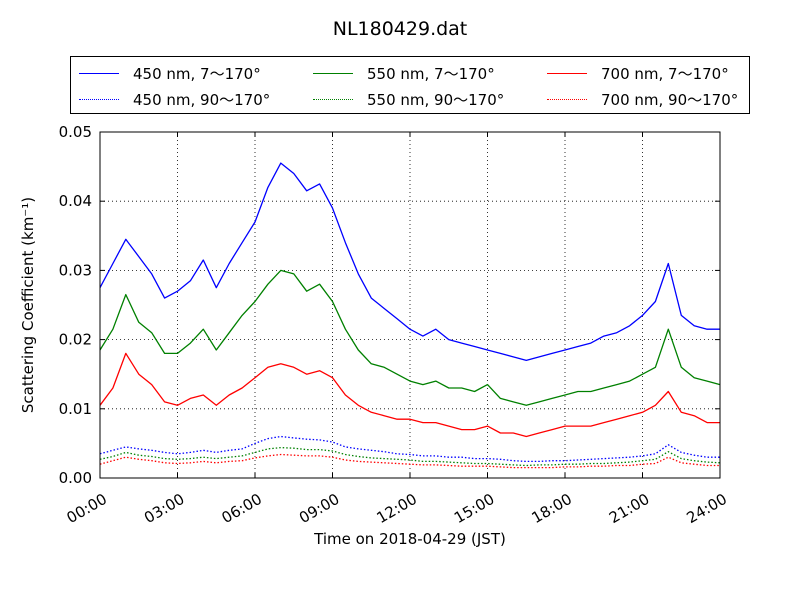  Describe the element at coordinates (202, 99) in the screenshot. I see `legend-label-450-back: 450 nm, 90～170°` at that location.